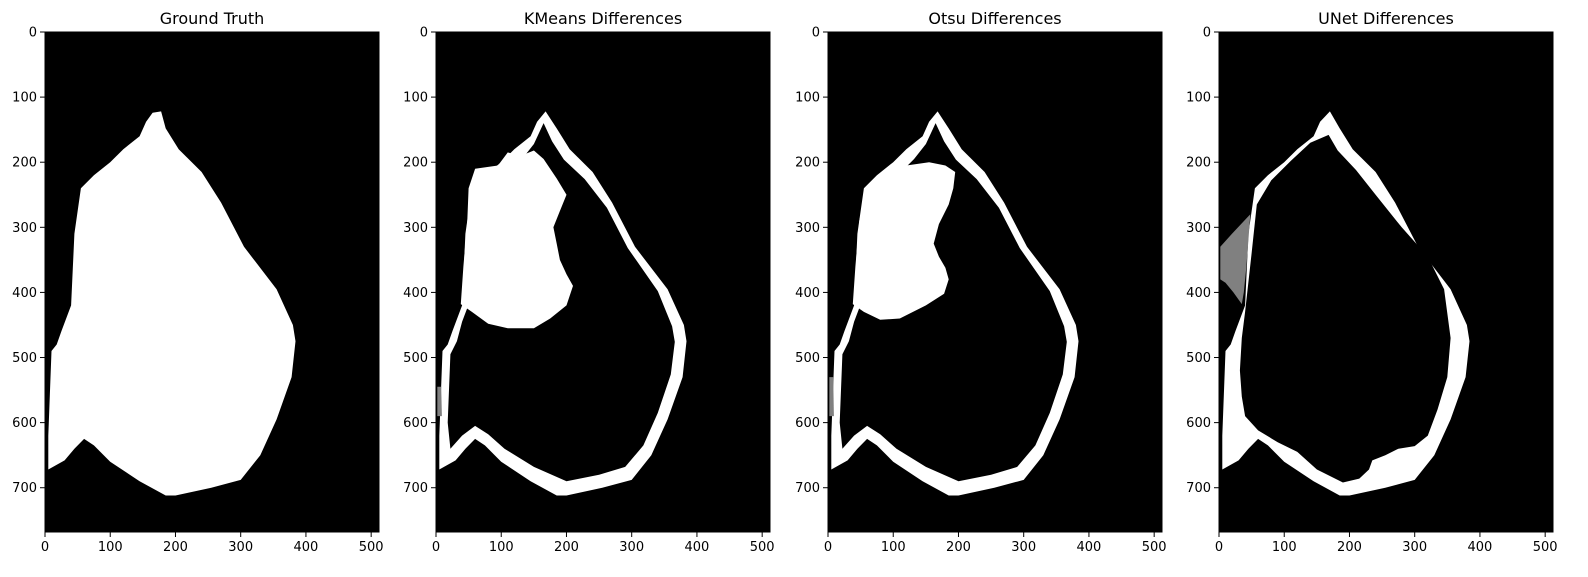 This screenshot has height=577, width=1588. Describe the element at coordinates (994, 18) in the screenshot. I see `panel-title: Otsu Differences` at that location.